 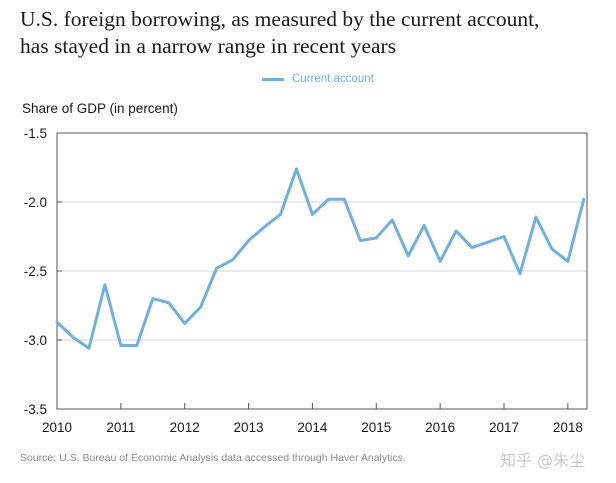 I want to click on y-axis-label: Share of GDP (in percent), so click(x=100, y=108).